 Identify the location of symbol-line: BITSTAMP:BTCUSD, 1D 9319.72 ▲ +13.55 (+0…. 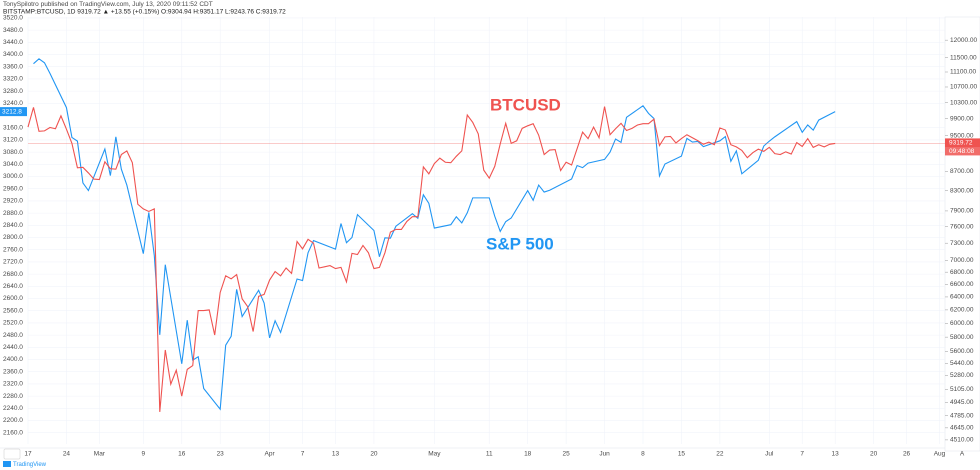
(144, 12).